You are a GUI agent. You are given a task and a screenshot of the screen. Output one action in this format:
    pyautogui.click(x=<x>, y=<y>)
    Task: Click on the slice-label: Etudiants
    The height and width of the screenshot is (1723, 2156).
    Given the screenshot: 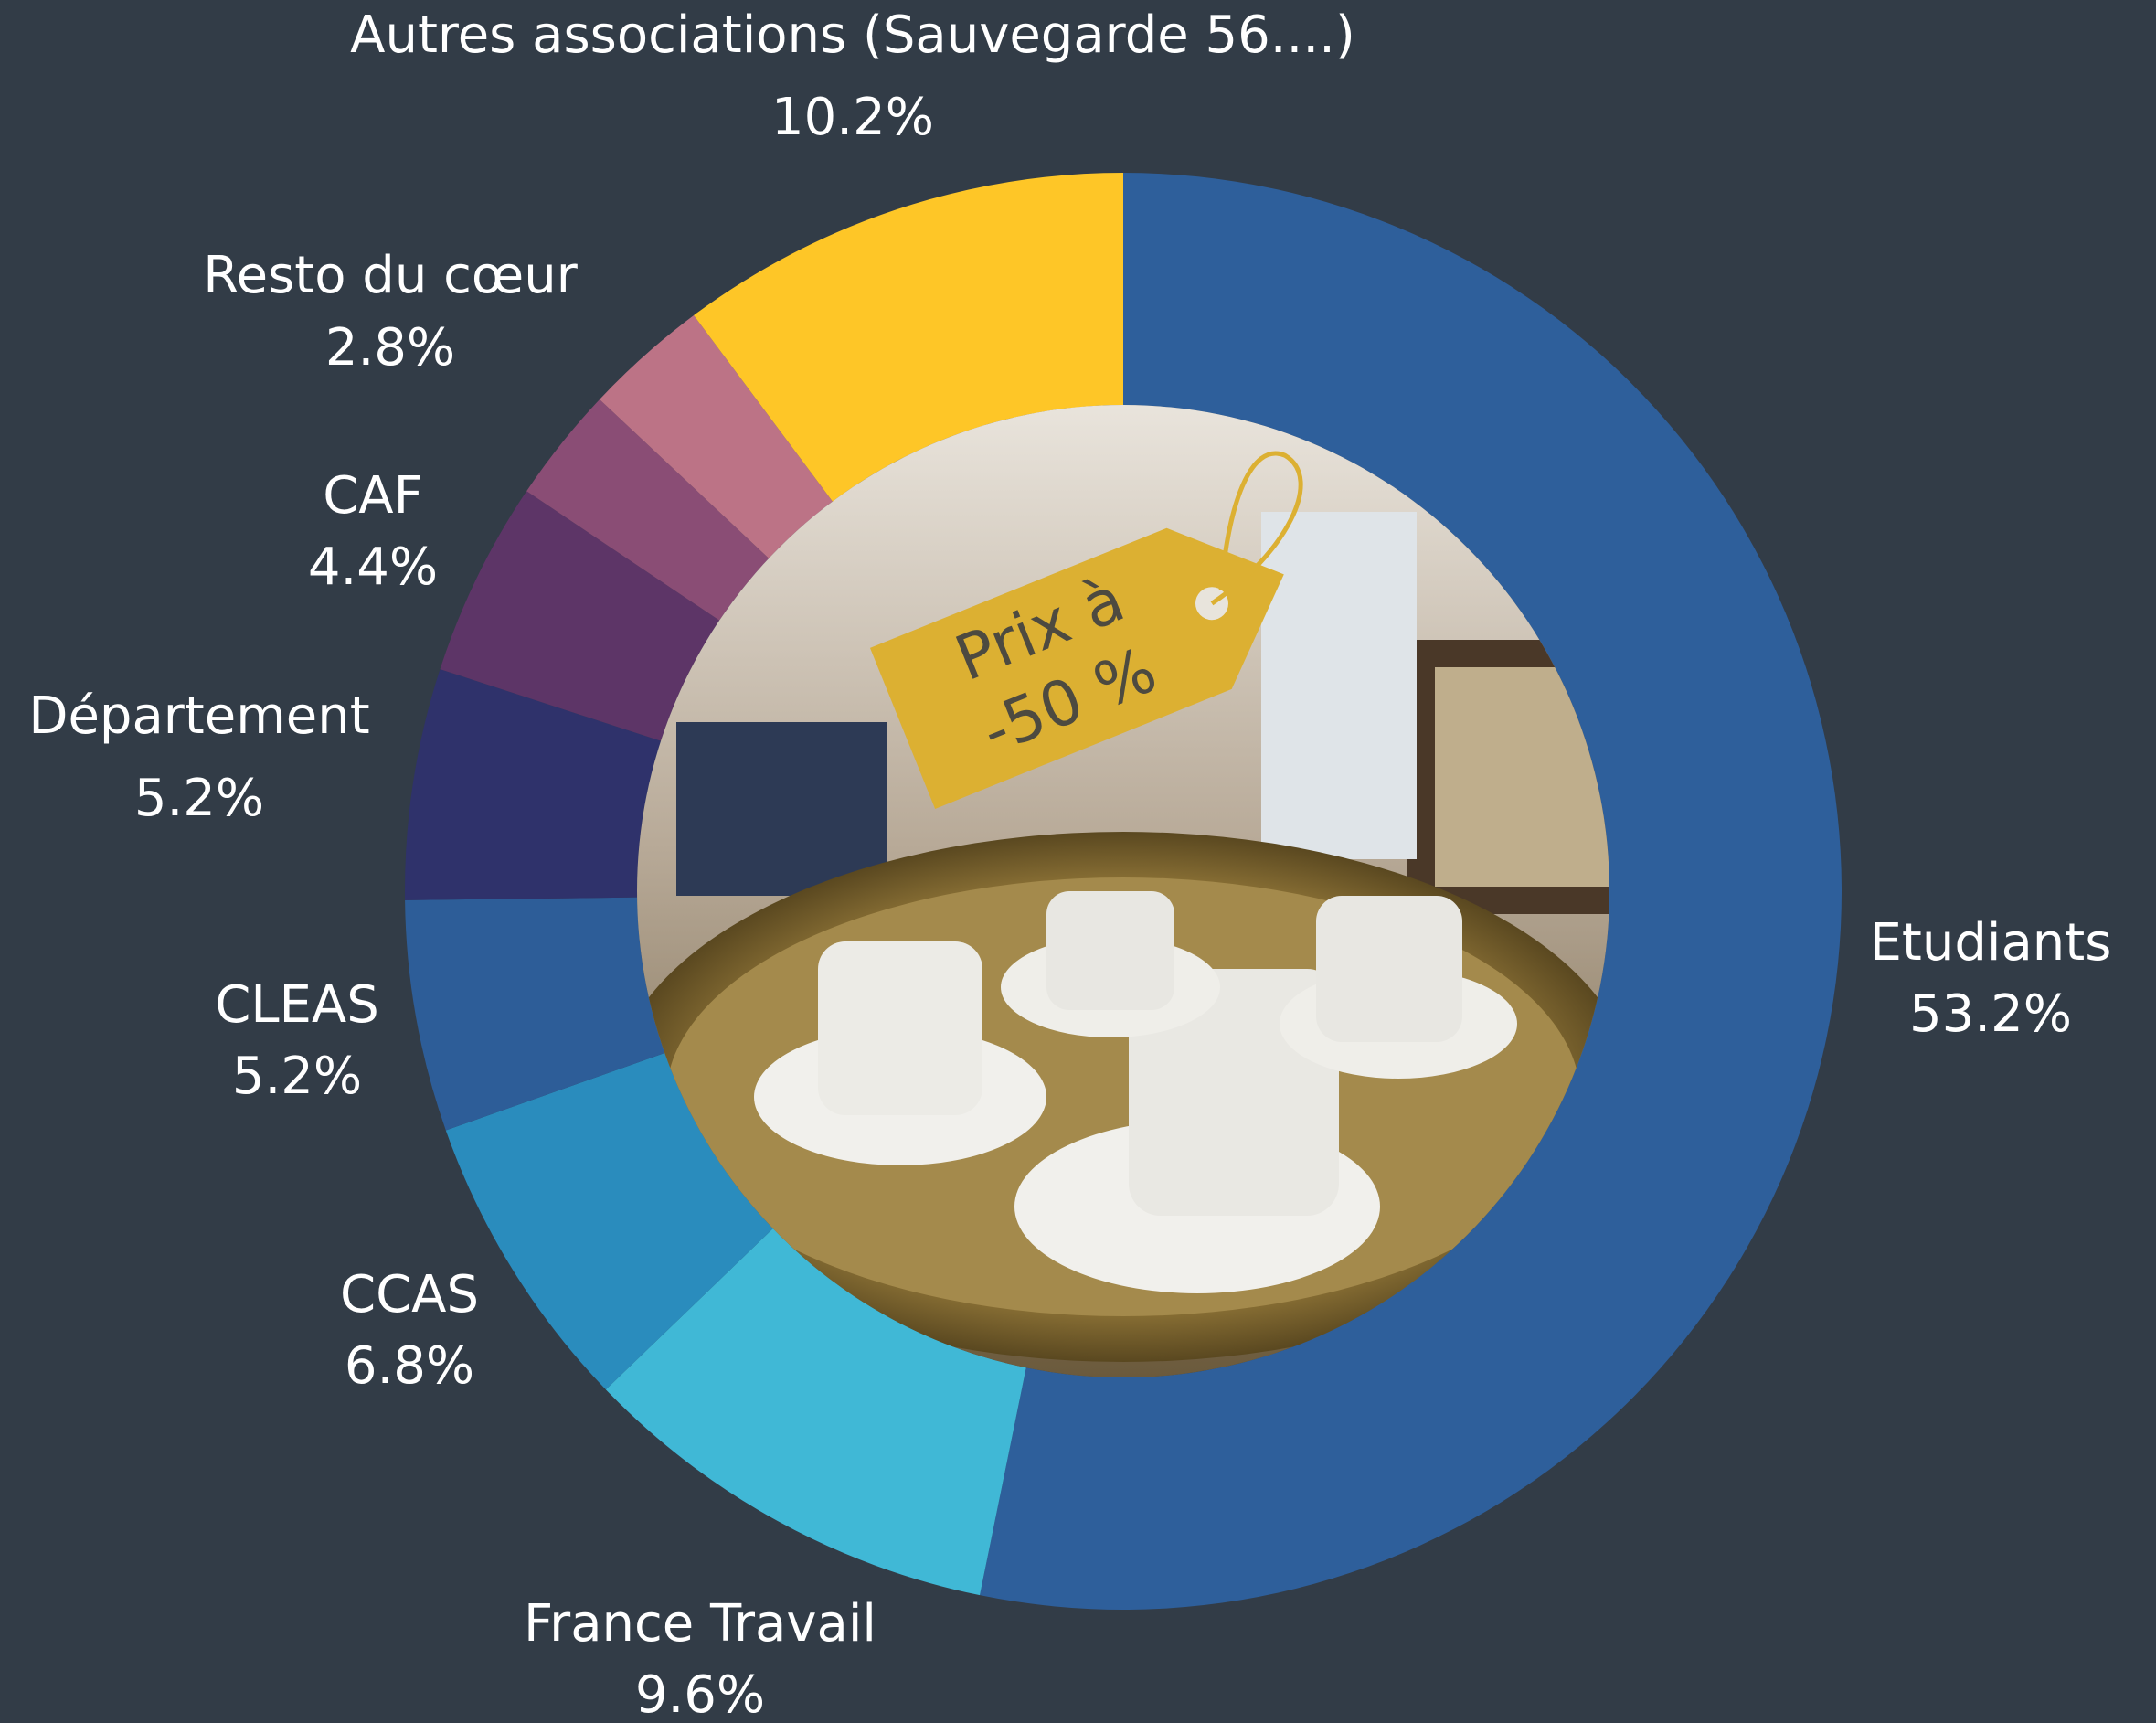 What is the action you would take?
    pyautogui.click(x=1991, y=943)
    